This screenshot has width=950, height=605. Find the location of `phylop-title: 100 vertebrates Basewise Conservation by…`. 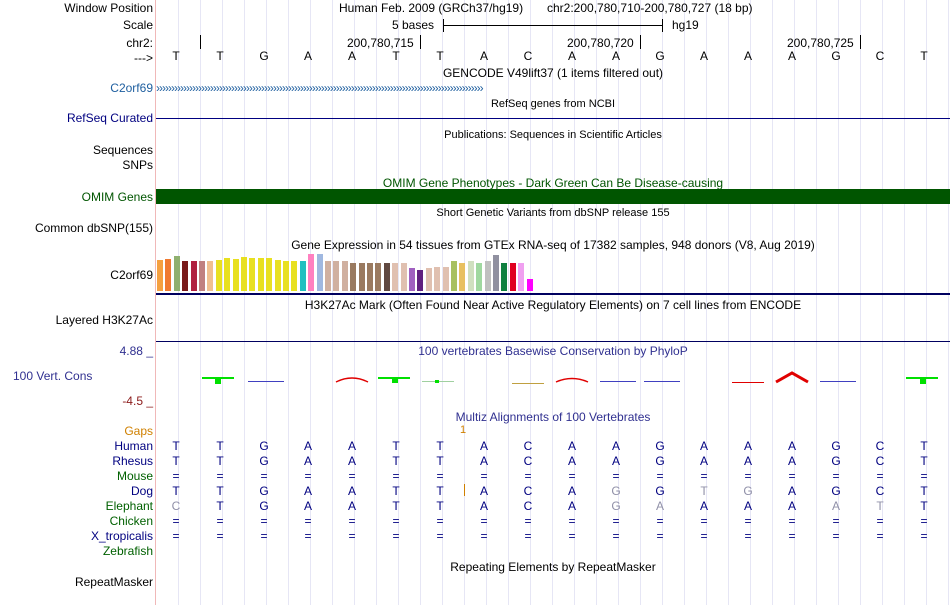

phylop-title: 100 vertebrates Basewise Conservation by… is located at coordinates (553, 351).